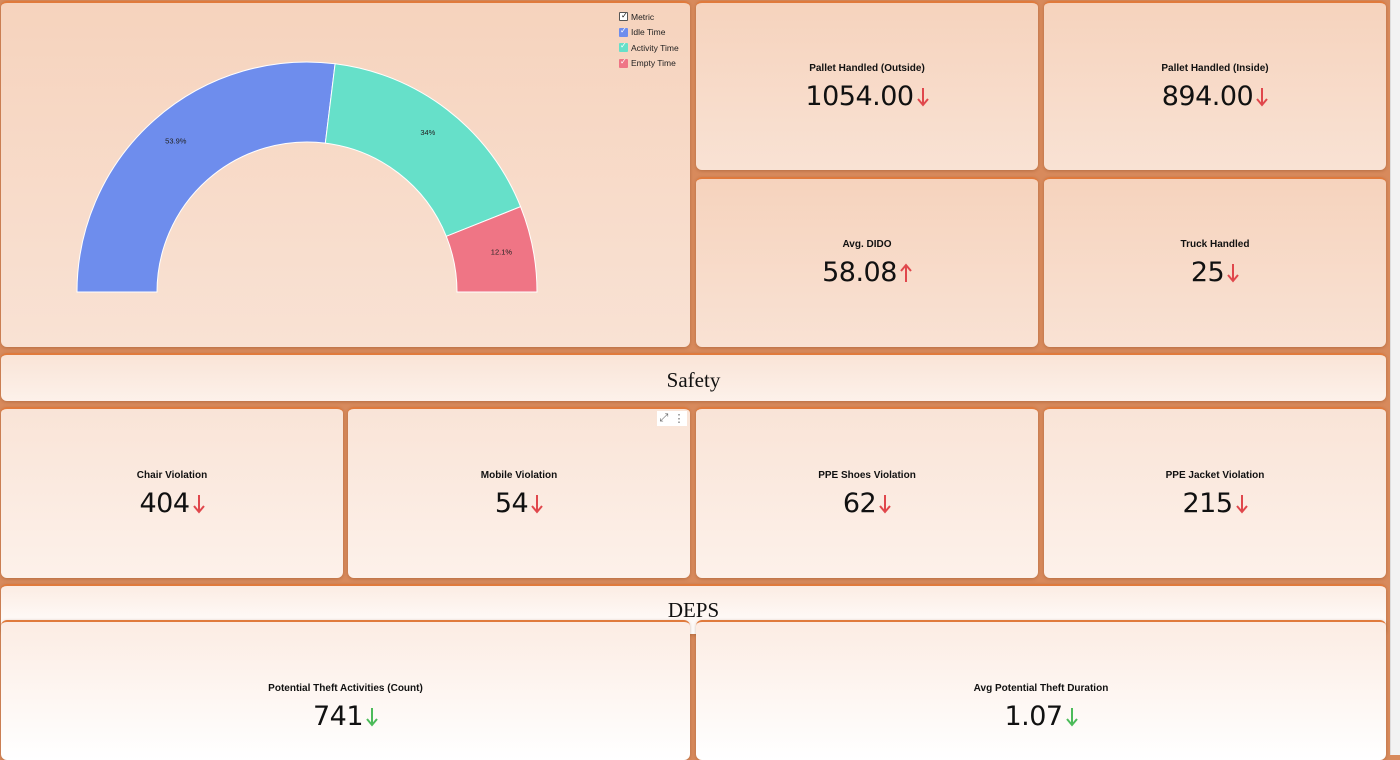 The image size is (1400, 760). What do you see at coordinates (859, 96) in the screenshot?
I see `kpi-value: 1054.00` at bounding box center [859, 96].